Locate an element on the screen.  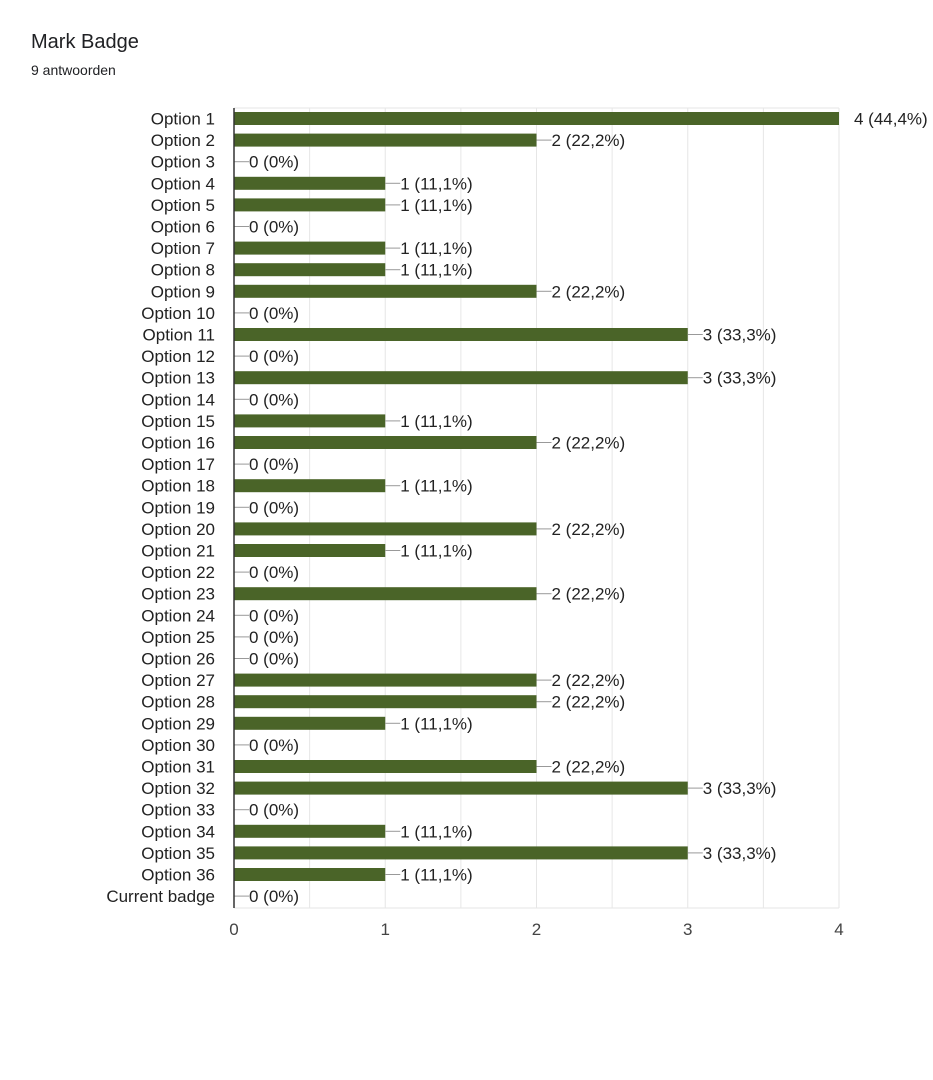
x-tick-label: 1 is located at coordinates (385, 929).